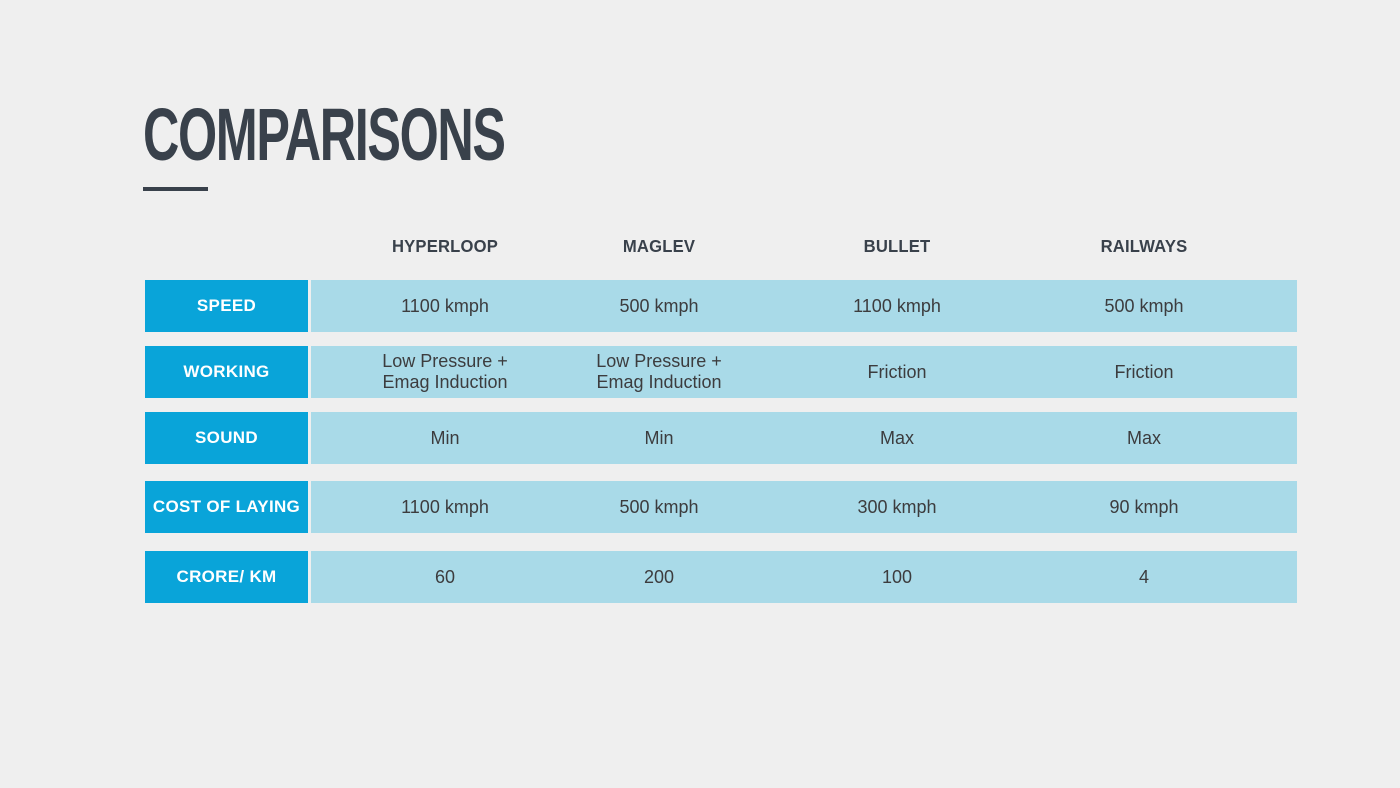 The height and width of the screenshot is (788, 1400). What do you see at coordinates (226, 372) in the screenshot?
I see `row-label-working: WORKING` at bounding box center [226, 372].